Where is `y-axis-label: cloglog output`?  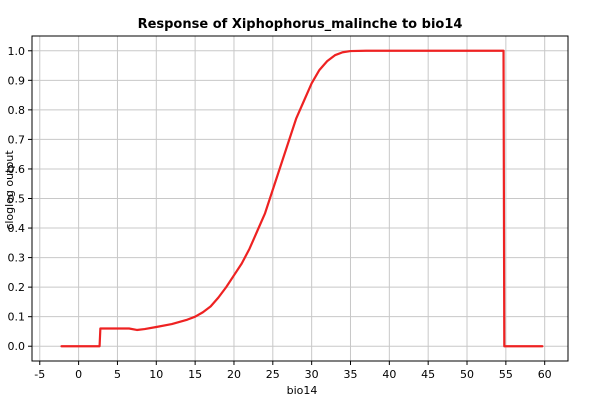
y-axis-label: cloglog output is located at coordinates (9, 190).